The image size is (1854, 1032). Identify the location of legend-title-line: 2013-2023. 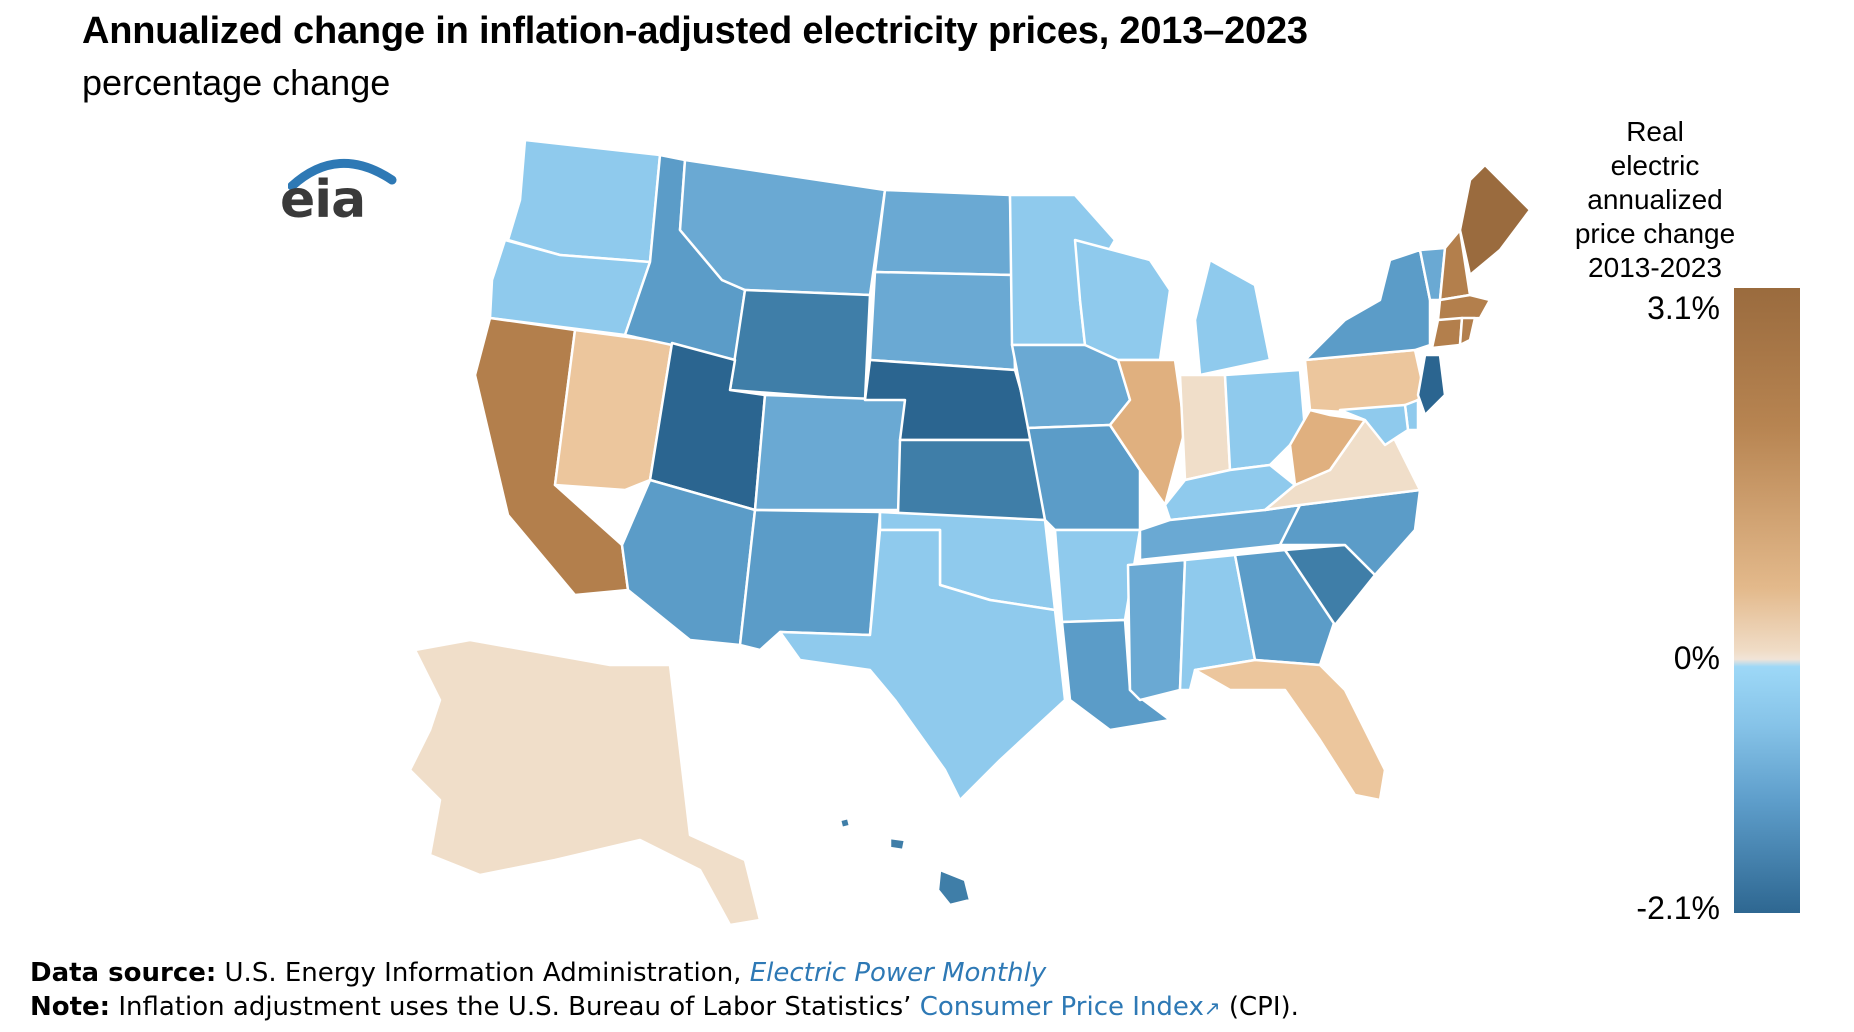
(1655, 267).